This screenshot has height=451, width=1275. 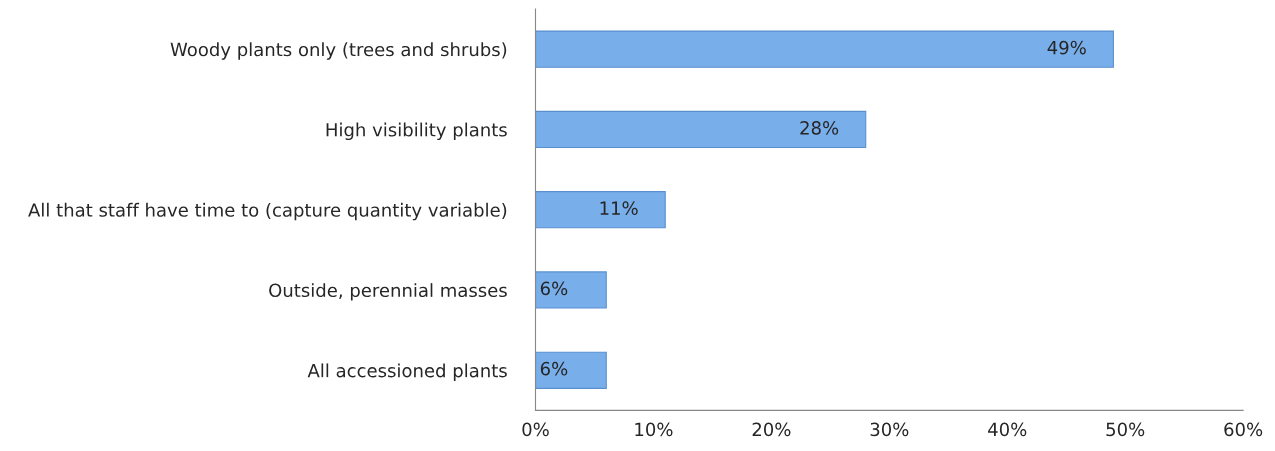 What do you see at coordinates (338, 51) in the screenshot?
I see `y-tick-label: Woody plants only (trees and shrubs)` at bounding box center [338, 51].